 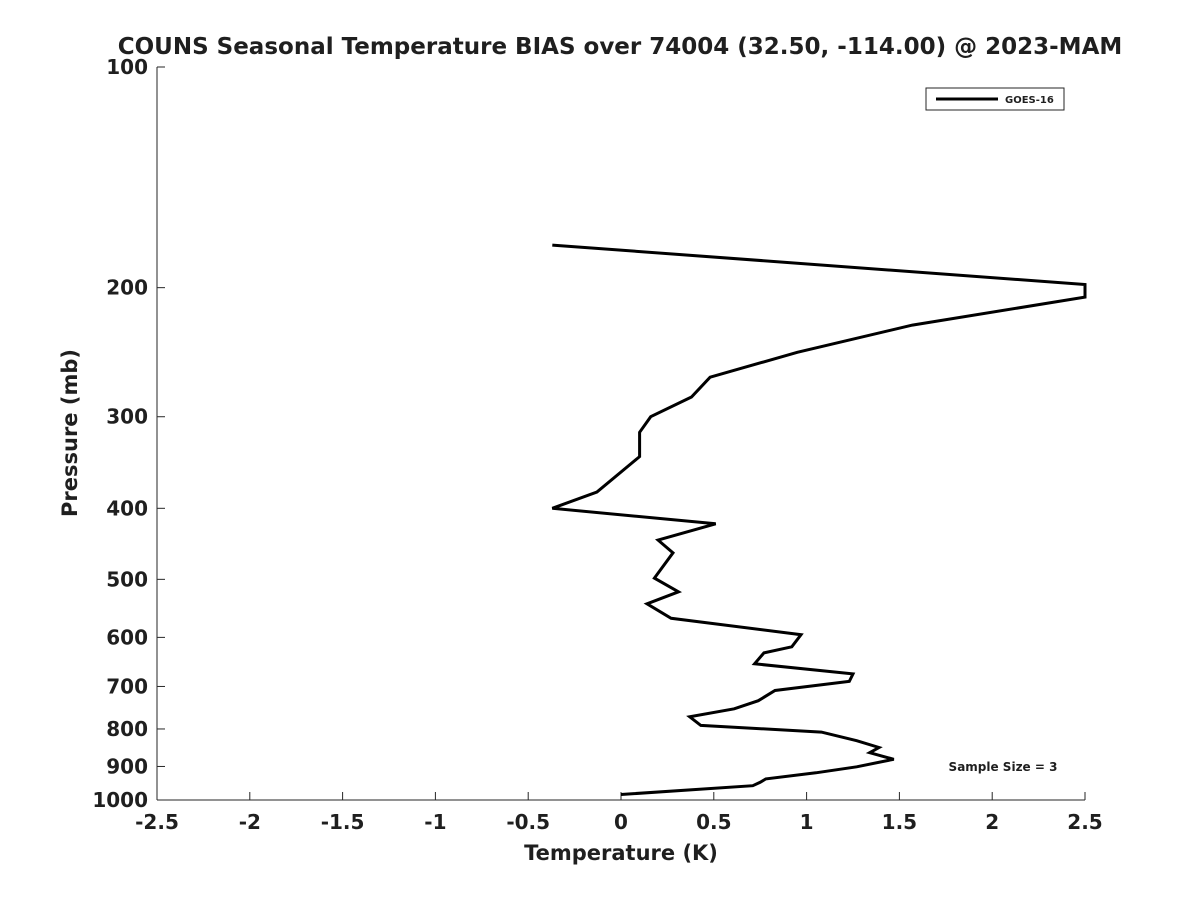 What do you see at coordinates (127, 508) in the screenshot?
I see `y-tick-label: 400` at bounding box center [127, 508].